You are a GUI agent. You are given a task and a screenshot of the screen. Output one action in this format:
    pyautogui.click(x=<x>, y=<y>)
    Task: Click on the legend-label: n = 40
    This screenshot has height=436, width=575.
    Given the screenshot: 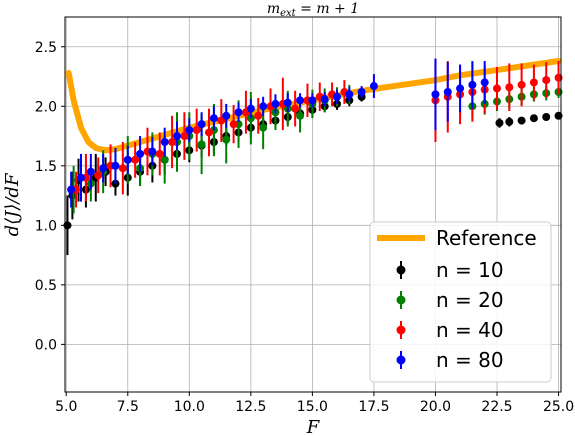 What is the action you would take?
    pyautogui.click(x=470, y=330)
    